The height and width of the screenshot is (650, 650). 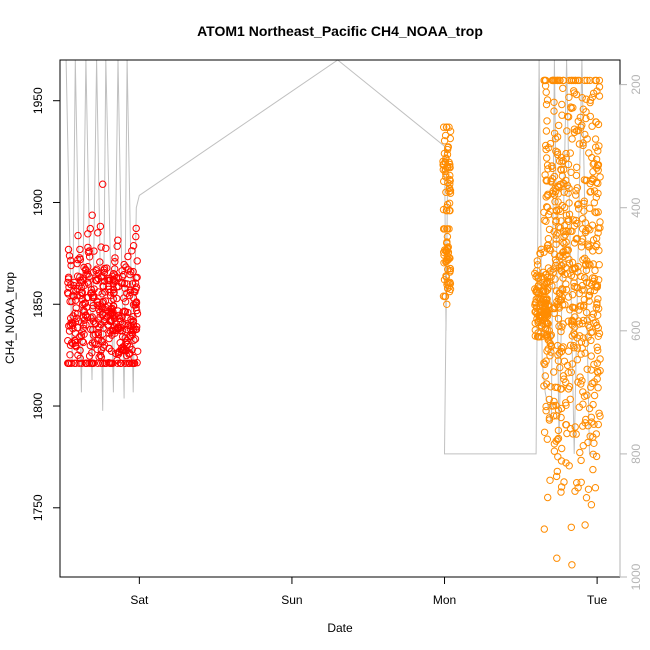 What do you see at coordinates (636, 84) in the screenshot?
I see `y2-tick-label: 200` at bounding box center [636, 84].